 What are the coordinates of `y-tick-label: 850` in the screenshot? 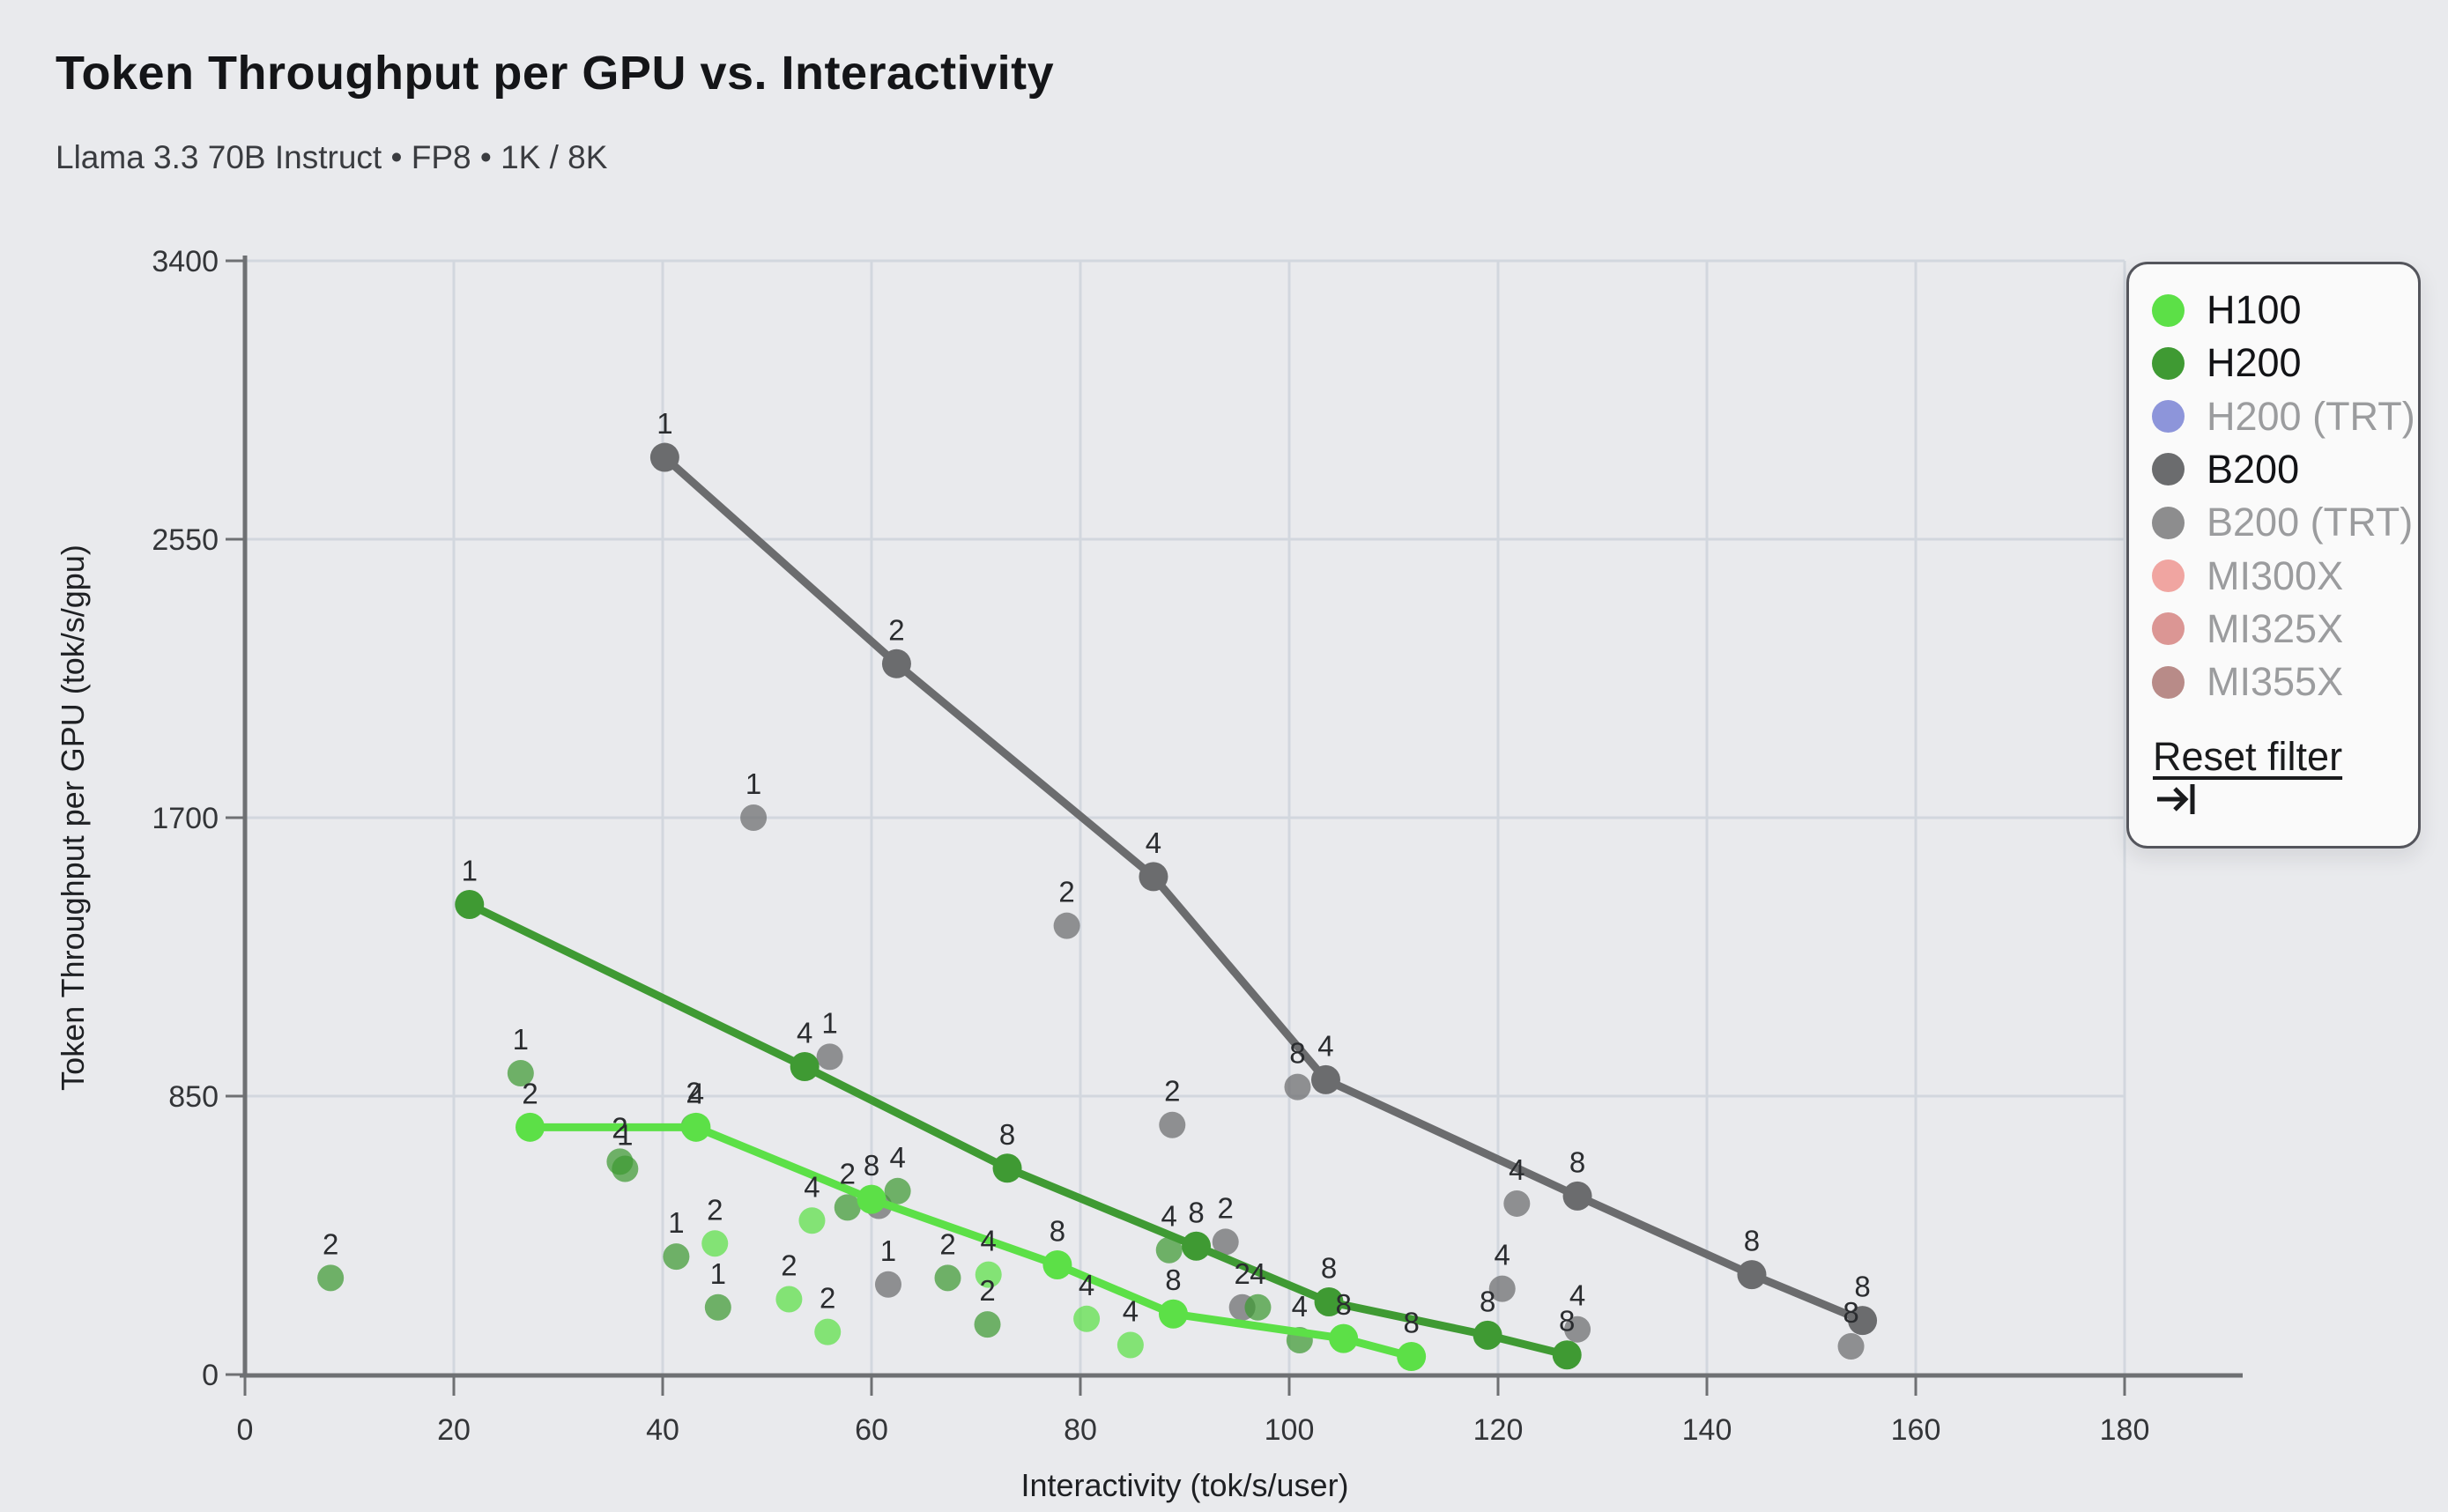 It's located at (193, 1097).